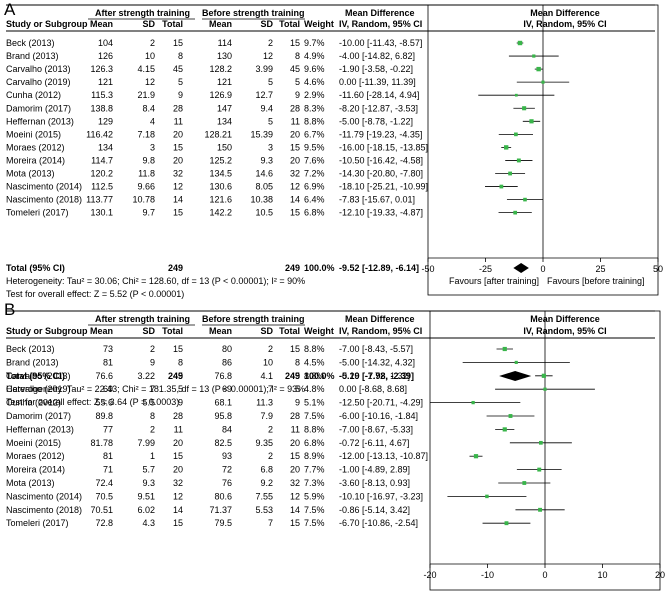 The image size is (671, 595). What do you see at coordinates (101, 24) in the screenshot?
I see `col-mean1-header: Mean` at bounding box center [101, 24].